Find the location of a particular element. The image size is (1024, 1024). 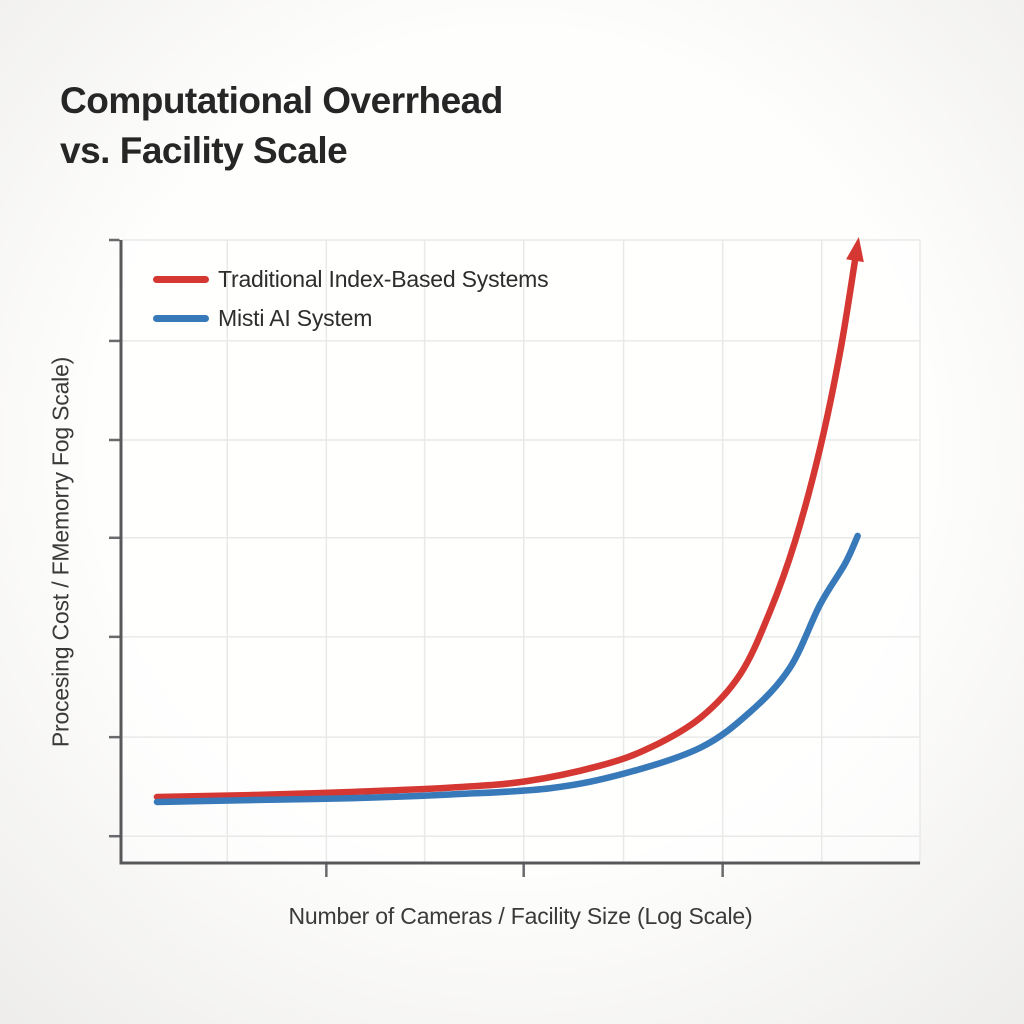

legend-item-traditional: Traditional Index-Based Systems is located at coordinates (351, 278).